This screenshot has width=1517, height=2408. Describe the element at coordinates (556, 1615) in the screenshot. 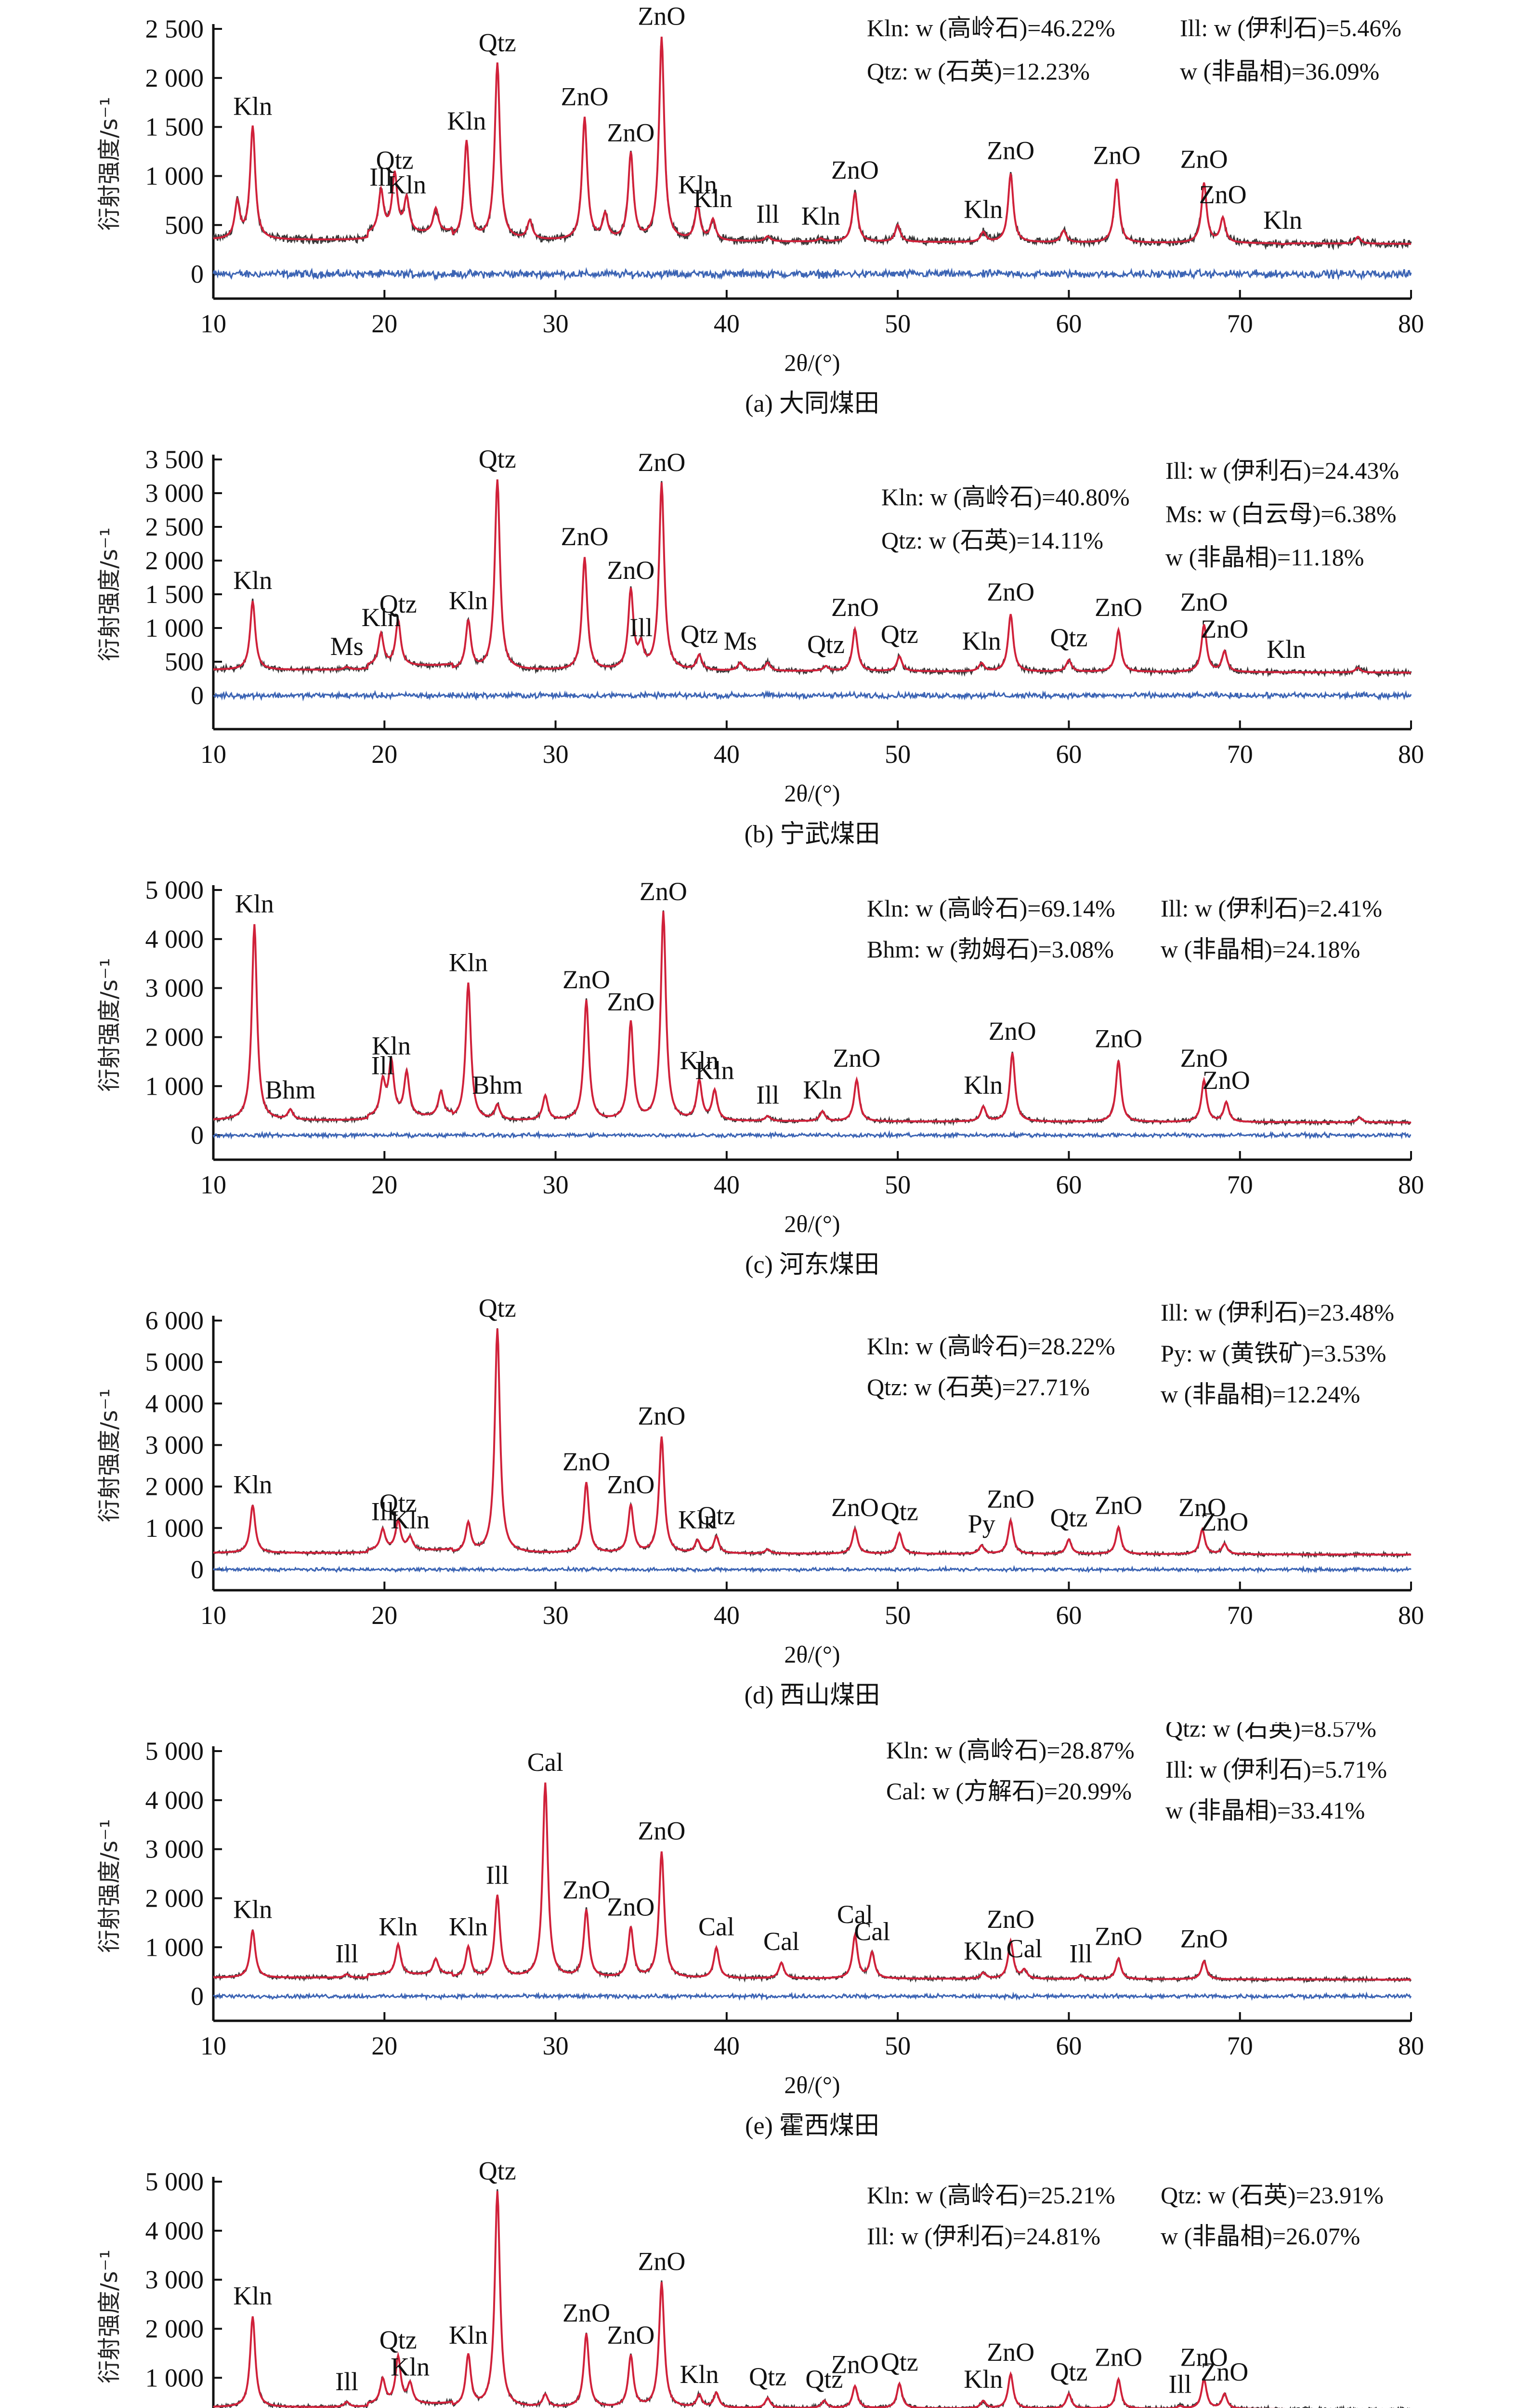

I see `x-tick-label: 30` at that location.